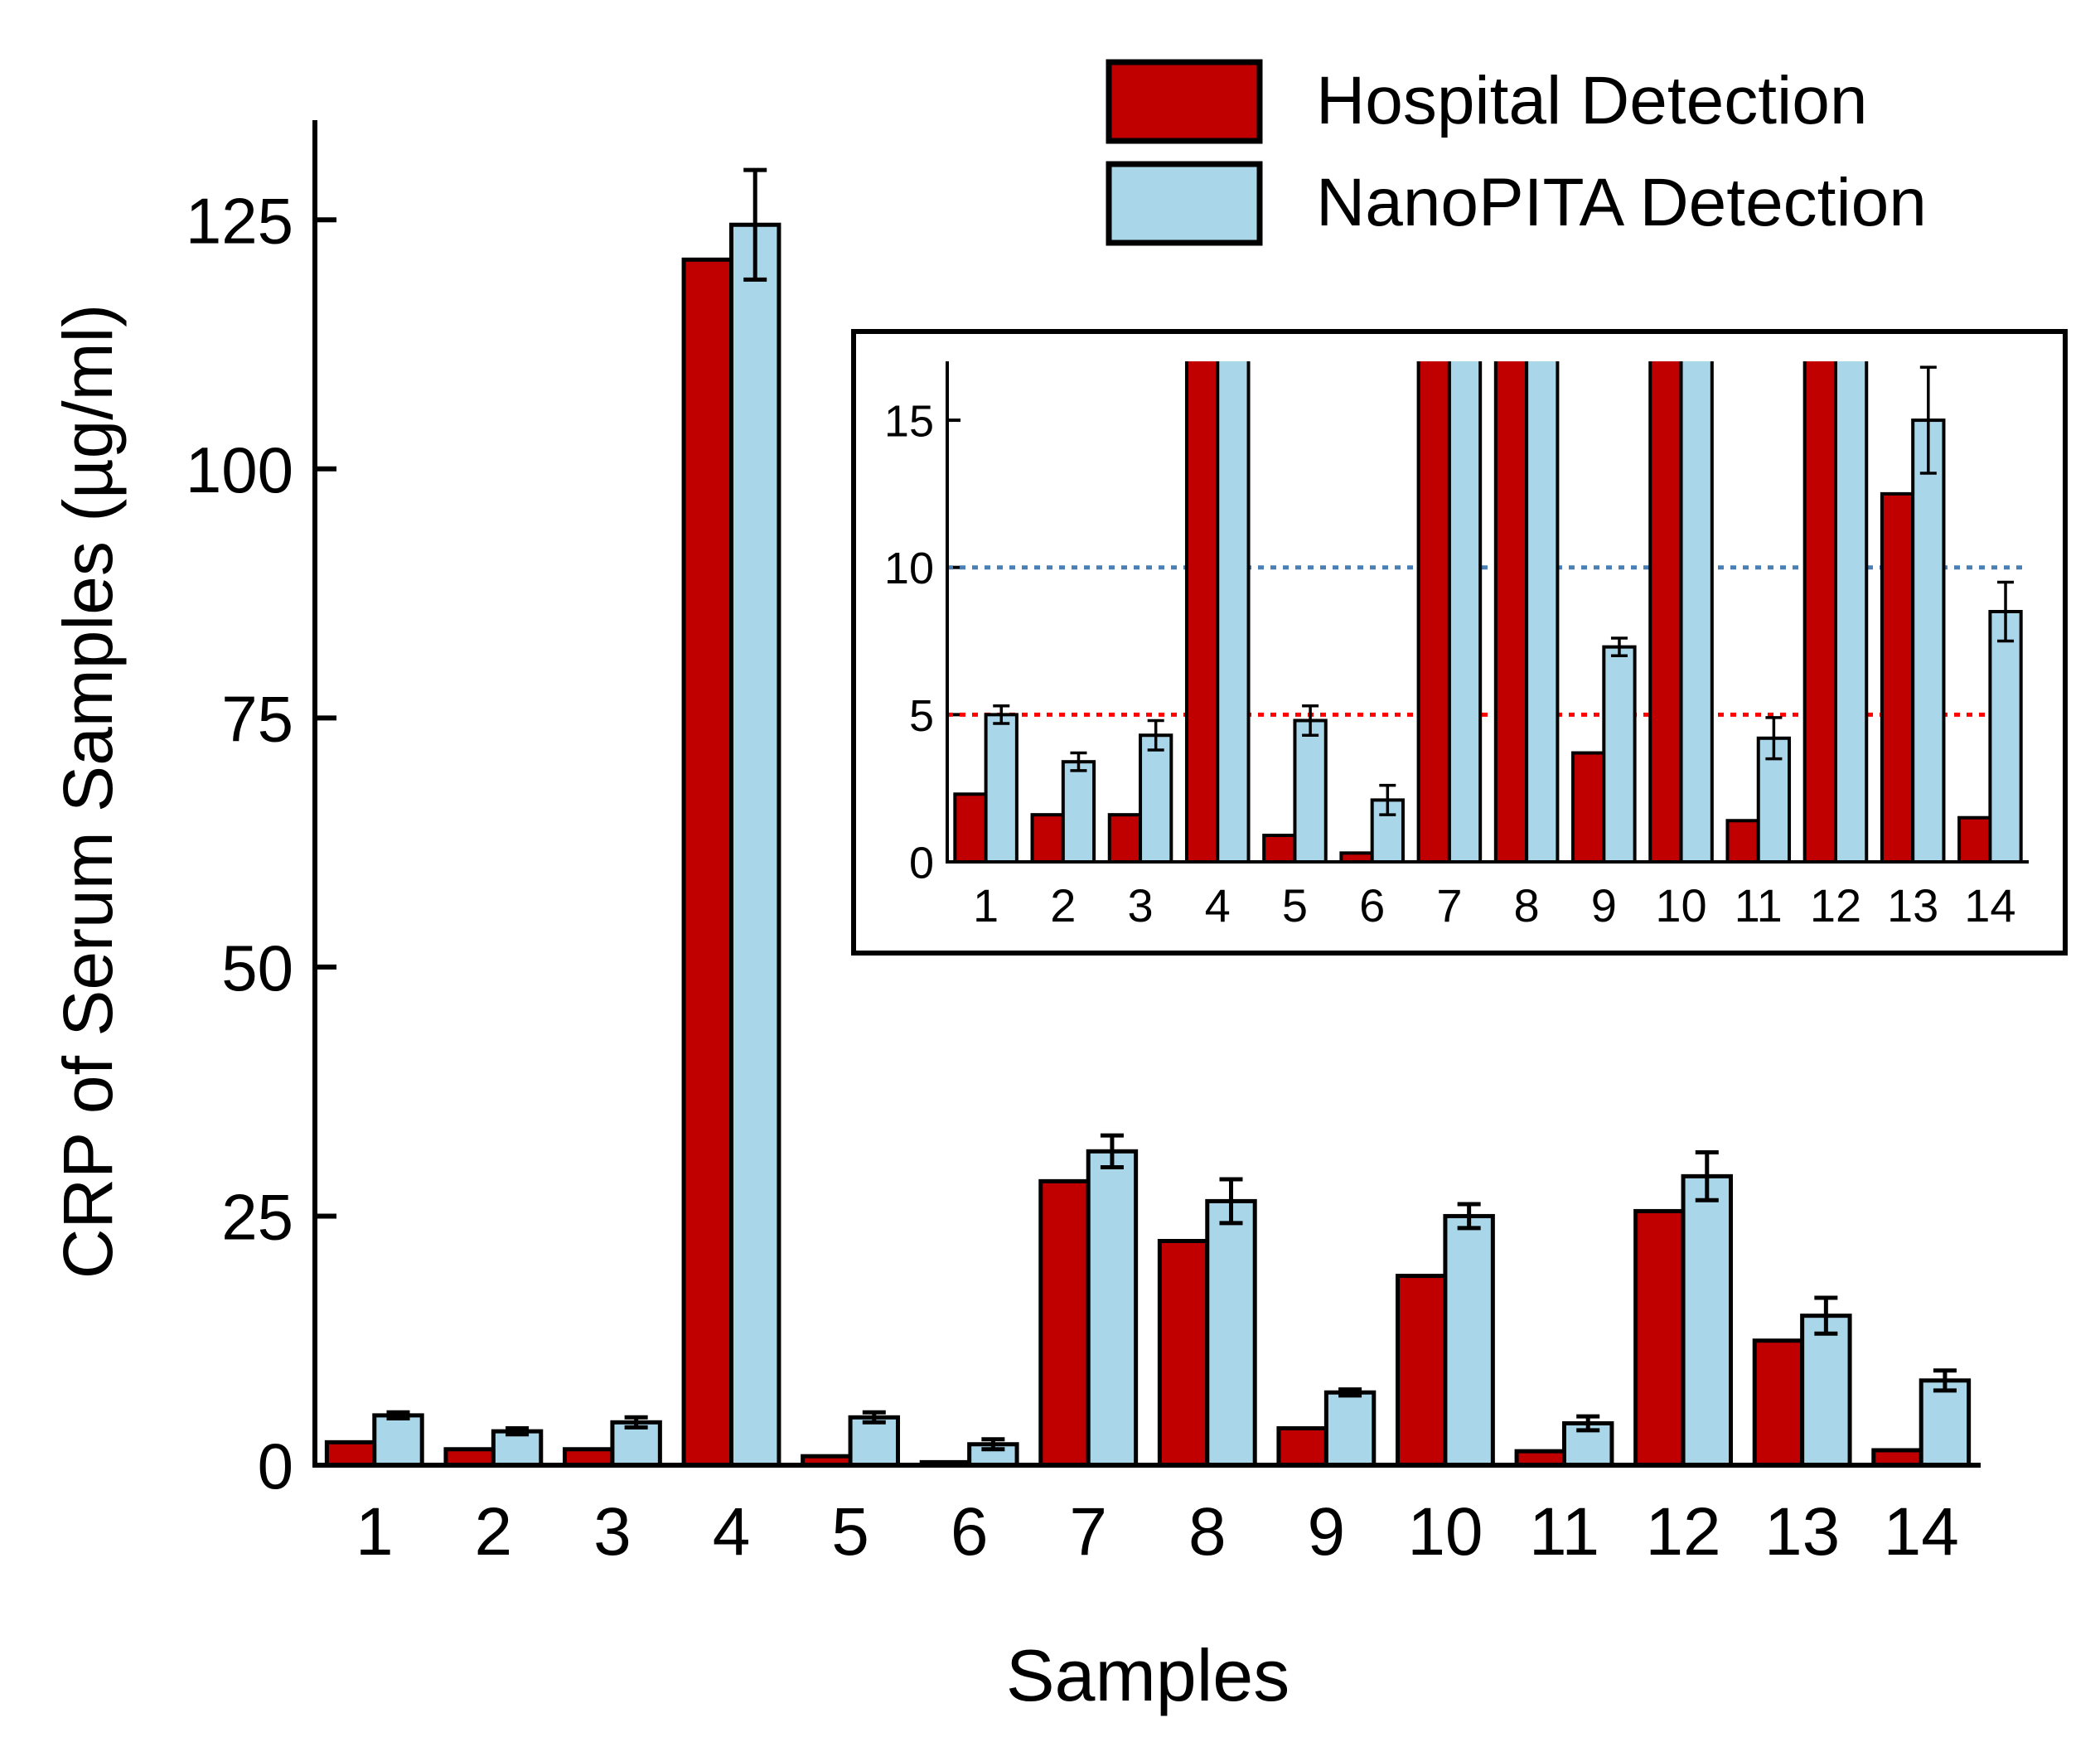  Describe the element at coordinates (257, 1217) in the screenshot. I see `y-tick-label: 25` at that location.